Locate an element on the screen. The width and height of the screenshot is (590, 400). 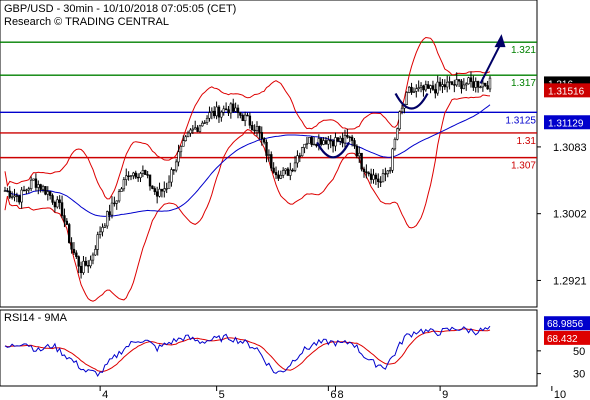
rsi-tag-1: 68.432 is located at coordinates (562, 339).